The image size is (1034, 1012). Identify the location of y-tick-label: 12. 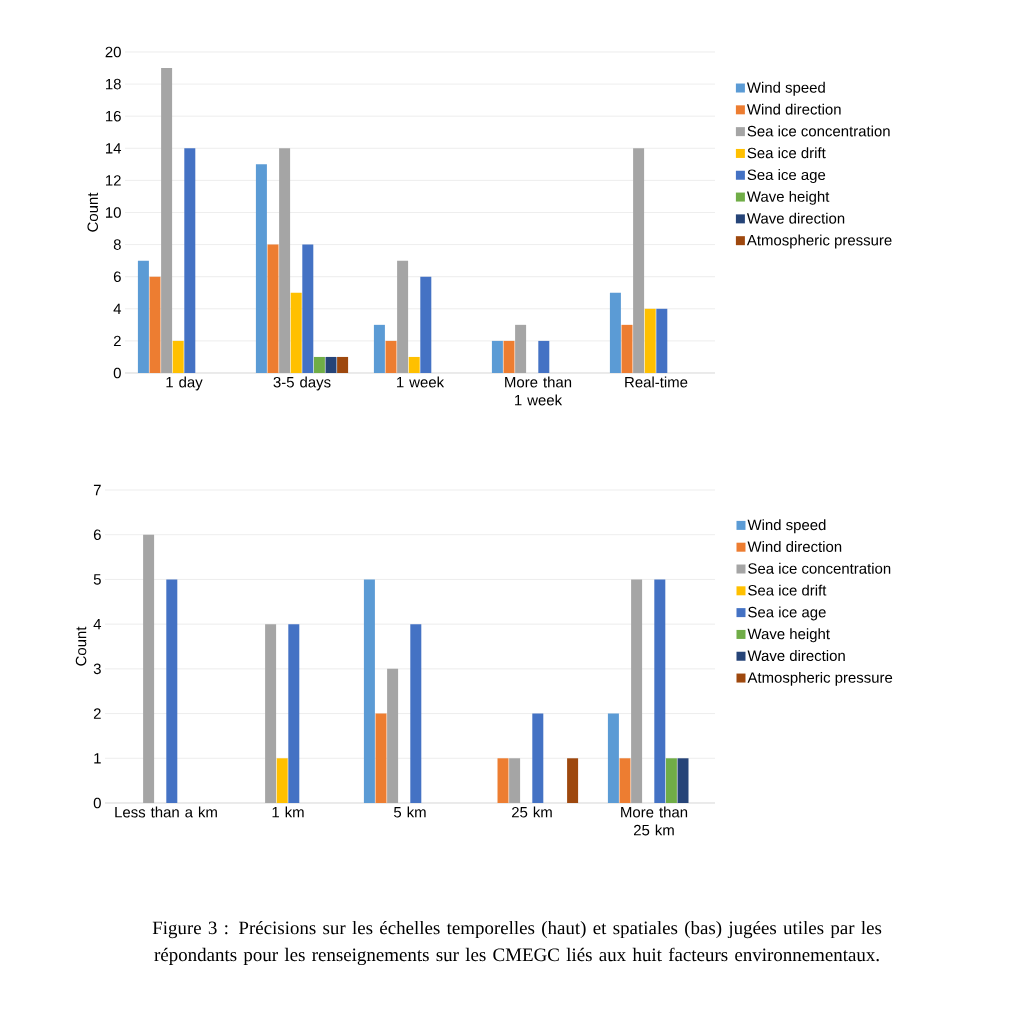
(113, 180).